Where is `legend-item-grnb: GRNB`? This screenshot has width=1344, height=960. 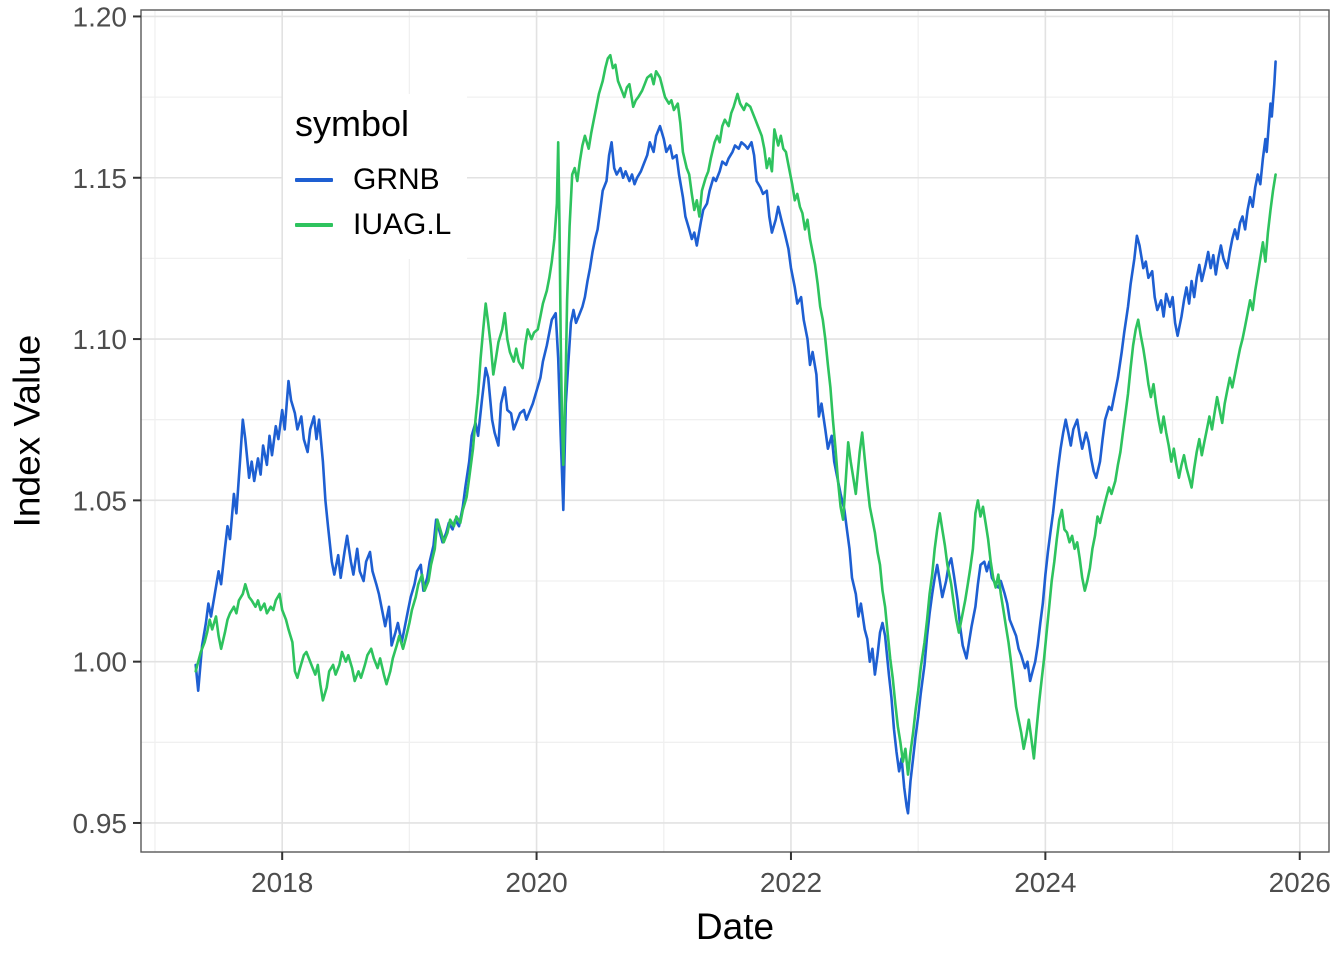
legend-item-grnb: GRNB is located at coordinates (373, 179).